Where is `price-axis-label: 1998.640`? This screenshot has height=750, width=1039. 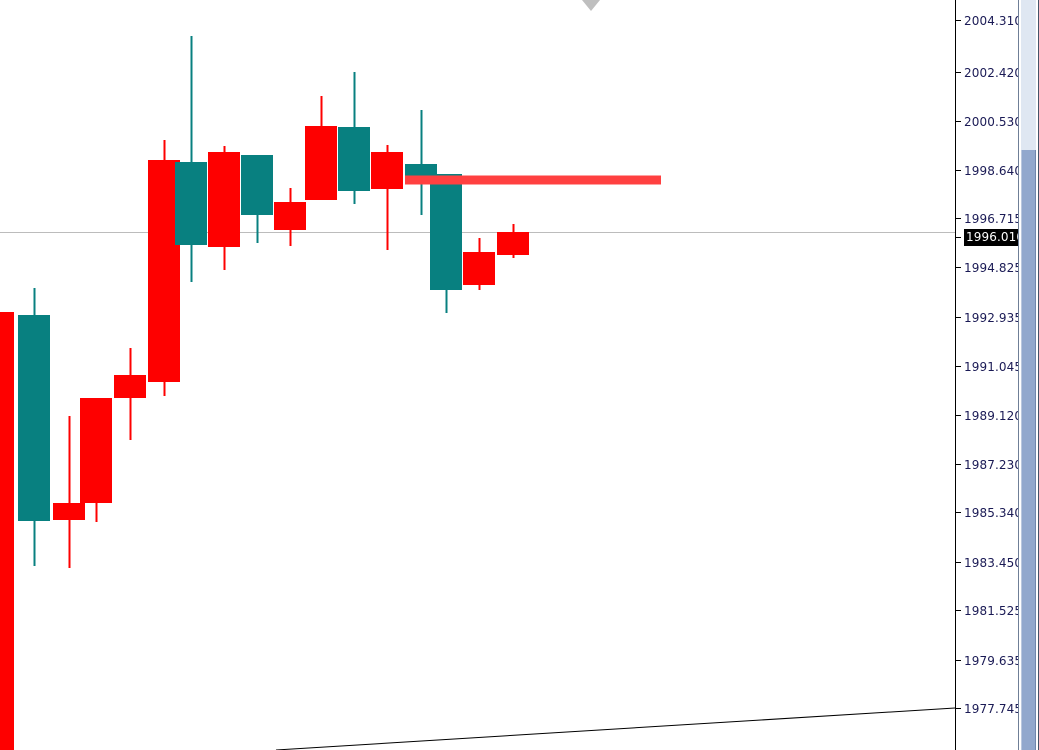
price-axis-label: 1998.640 is located at coordinates (993, 170).